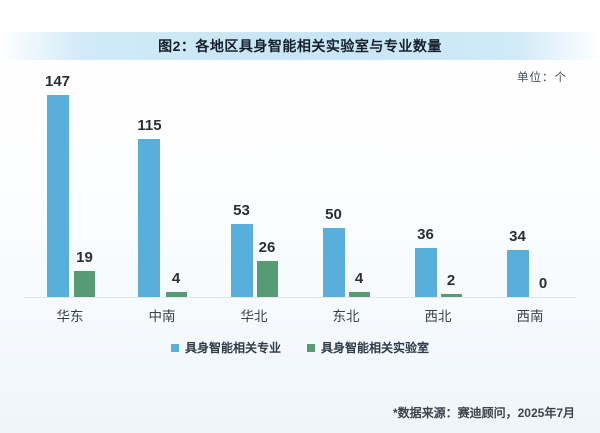 This screenshot has width=600, height=433. What do you see at coordinates (149, 125) in the screenshot?
I see `bar-value-label: 115` at bounding box center [149, 125].